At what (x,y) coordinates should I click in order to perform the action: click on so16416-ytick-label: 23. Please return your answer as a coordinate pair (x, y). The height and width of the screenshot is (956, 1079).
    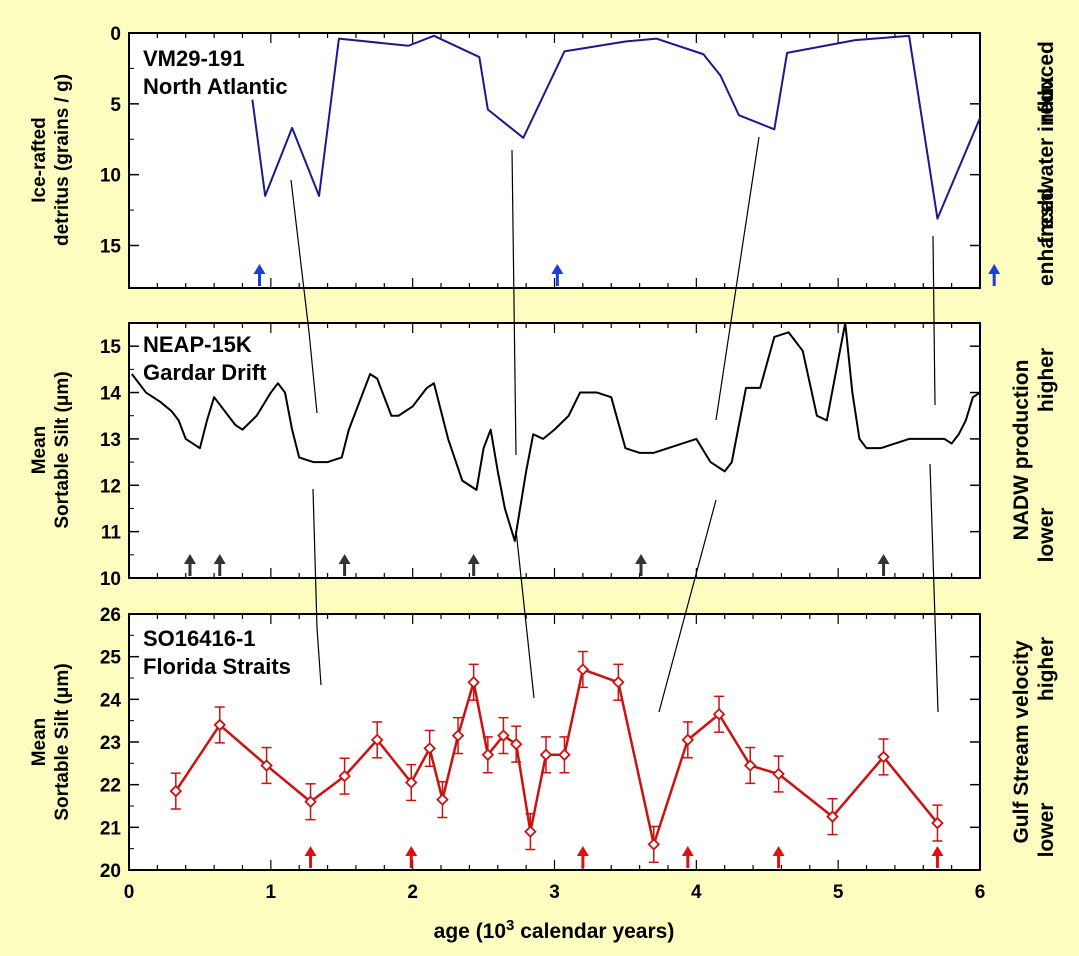
    Looking at the image, I should click on (110, 743).